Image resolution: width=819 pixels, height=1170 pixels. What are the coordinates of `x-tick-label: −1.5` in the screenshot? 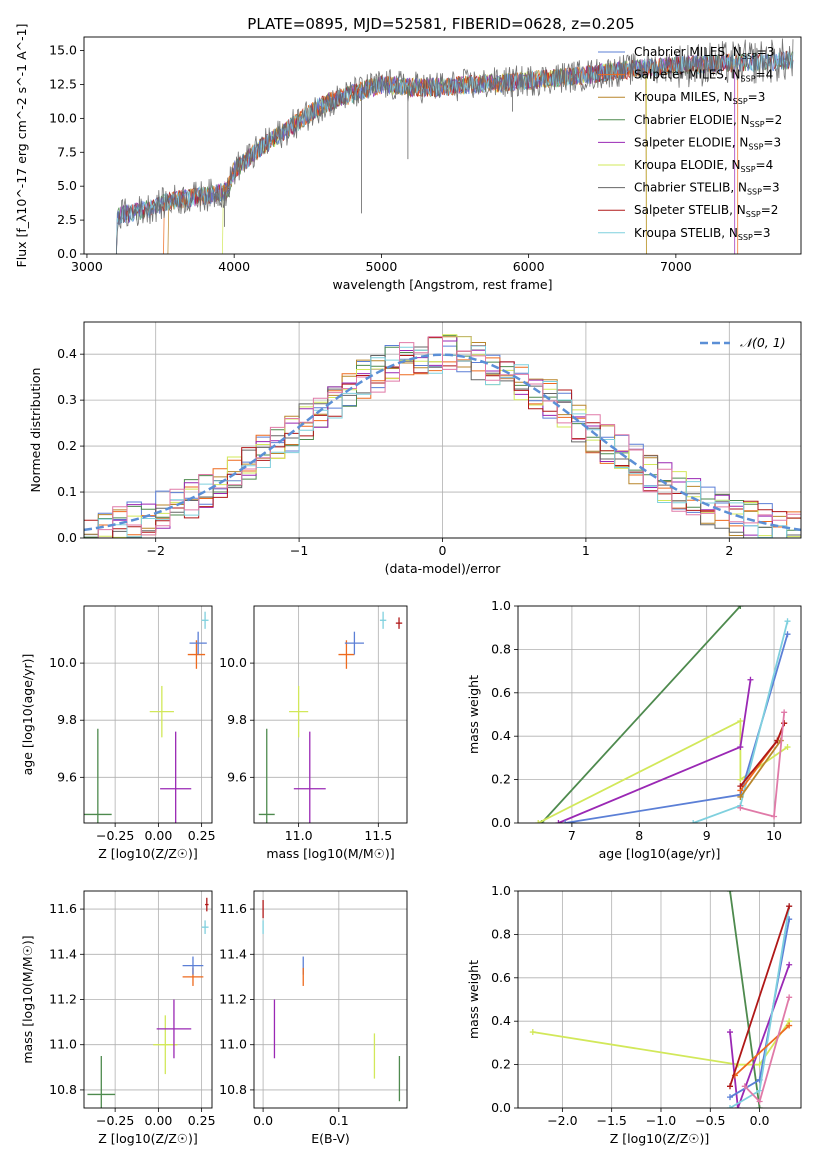 It's located at (611, 1120).